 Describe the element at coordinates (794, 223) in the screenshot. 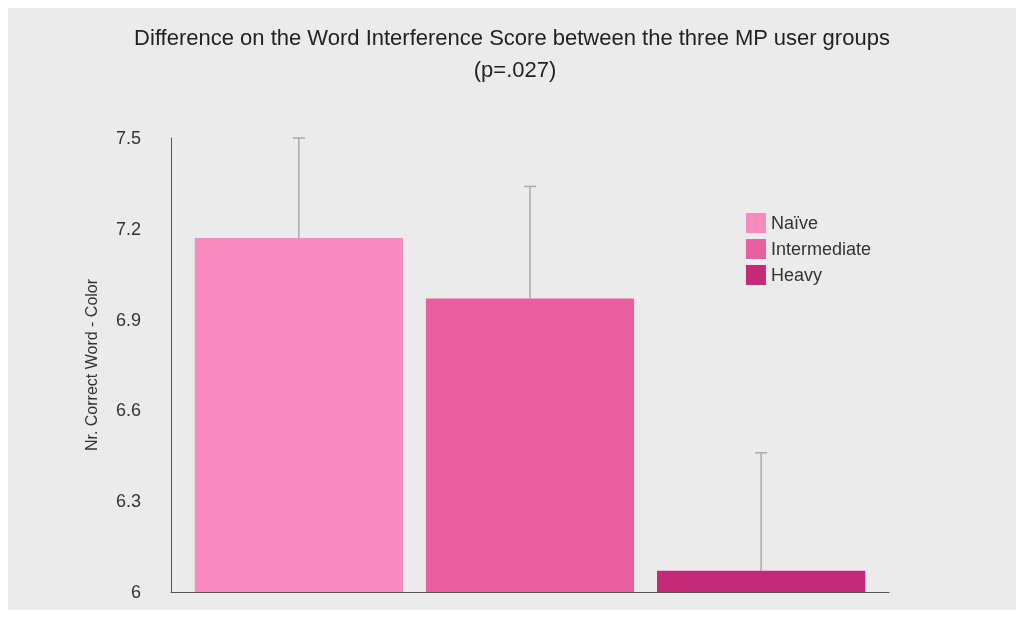

I see `legend-label: Naïve` at that location.